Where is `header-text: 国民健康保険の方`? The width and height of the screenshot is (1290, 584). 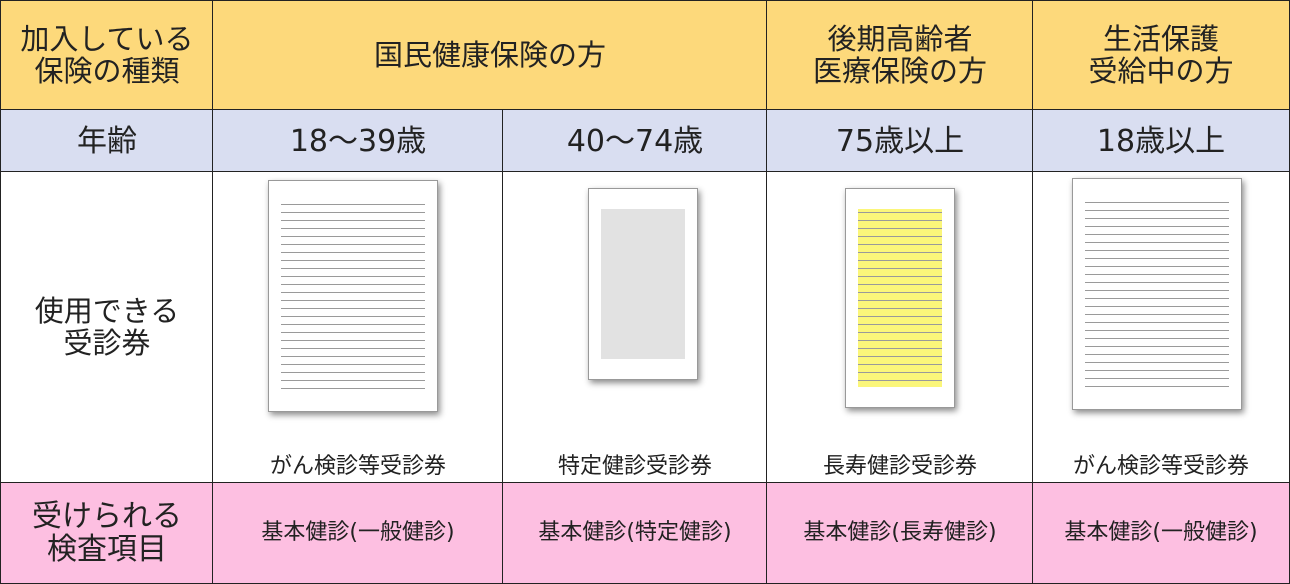
header-text: 国民健康保険の方 is located at coordinates (489, 54).